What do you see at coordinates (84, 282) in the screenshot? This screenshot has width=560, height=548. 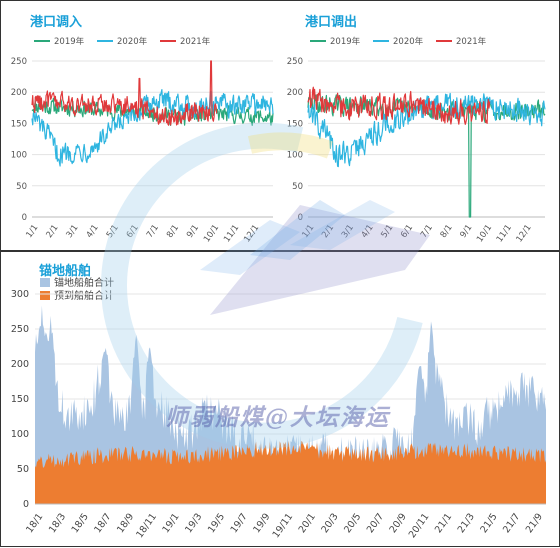 I see `legend-label: 锚地船舶合计` at bounding box center [84, 282].